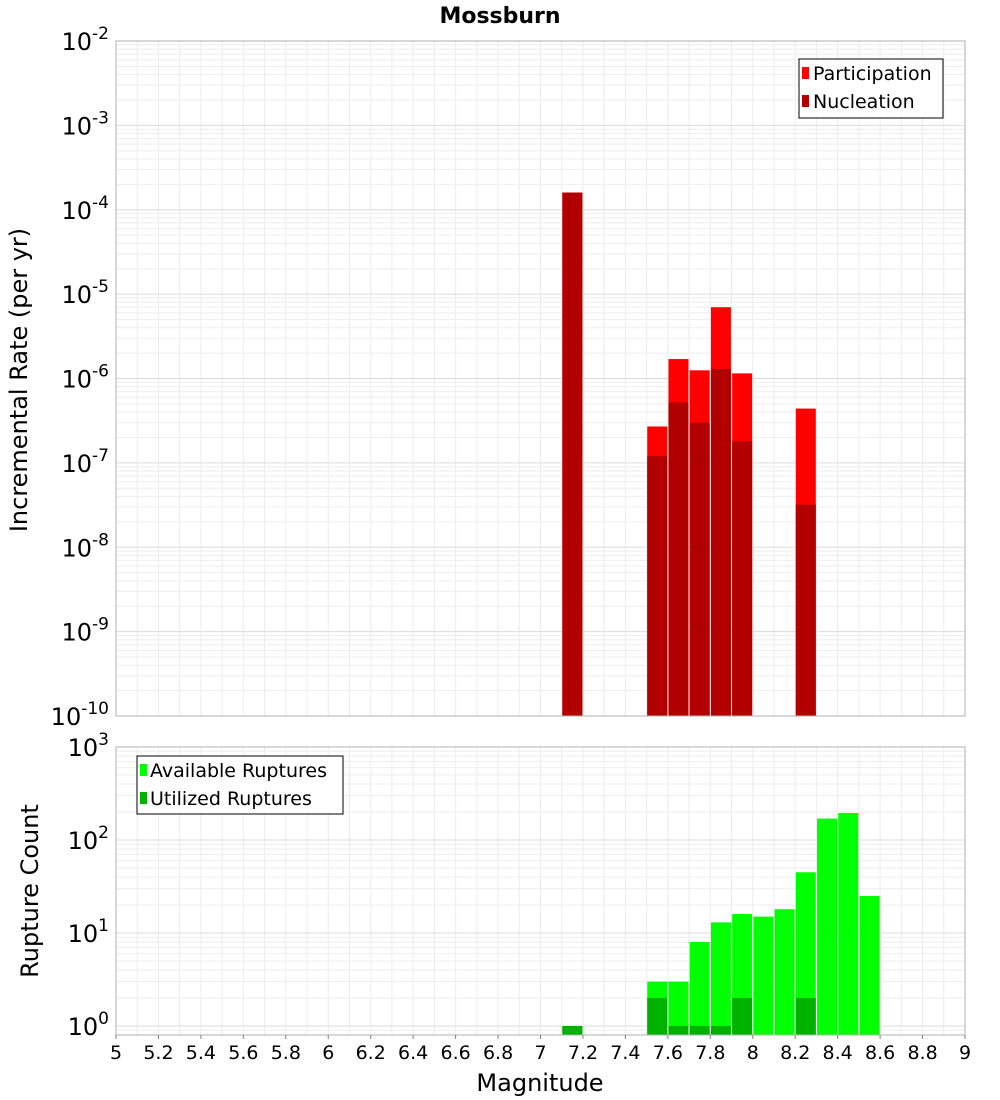 Image resolution: width=1000 pixels, height=1100 pixels. Describe the element at coordinates (678, 1008) in the screenshot. I see `bar-available-ruptures-7.65` at that location.